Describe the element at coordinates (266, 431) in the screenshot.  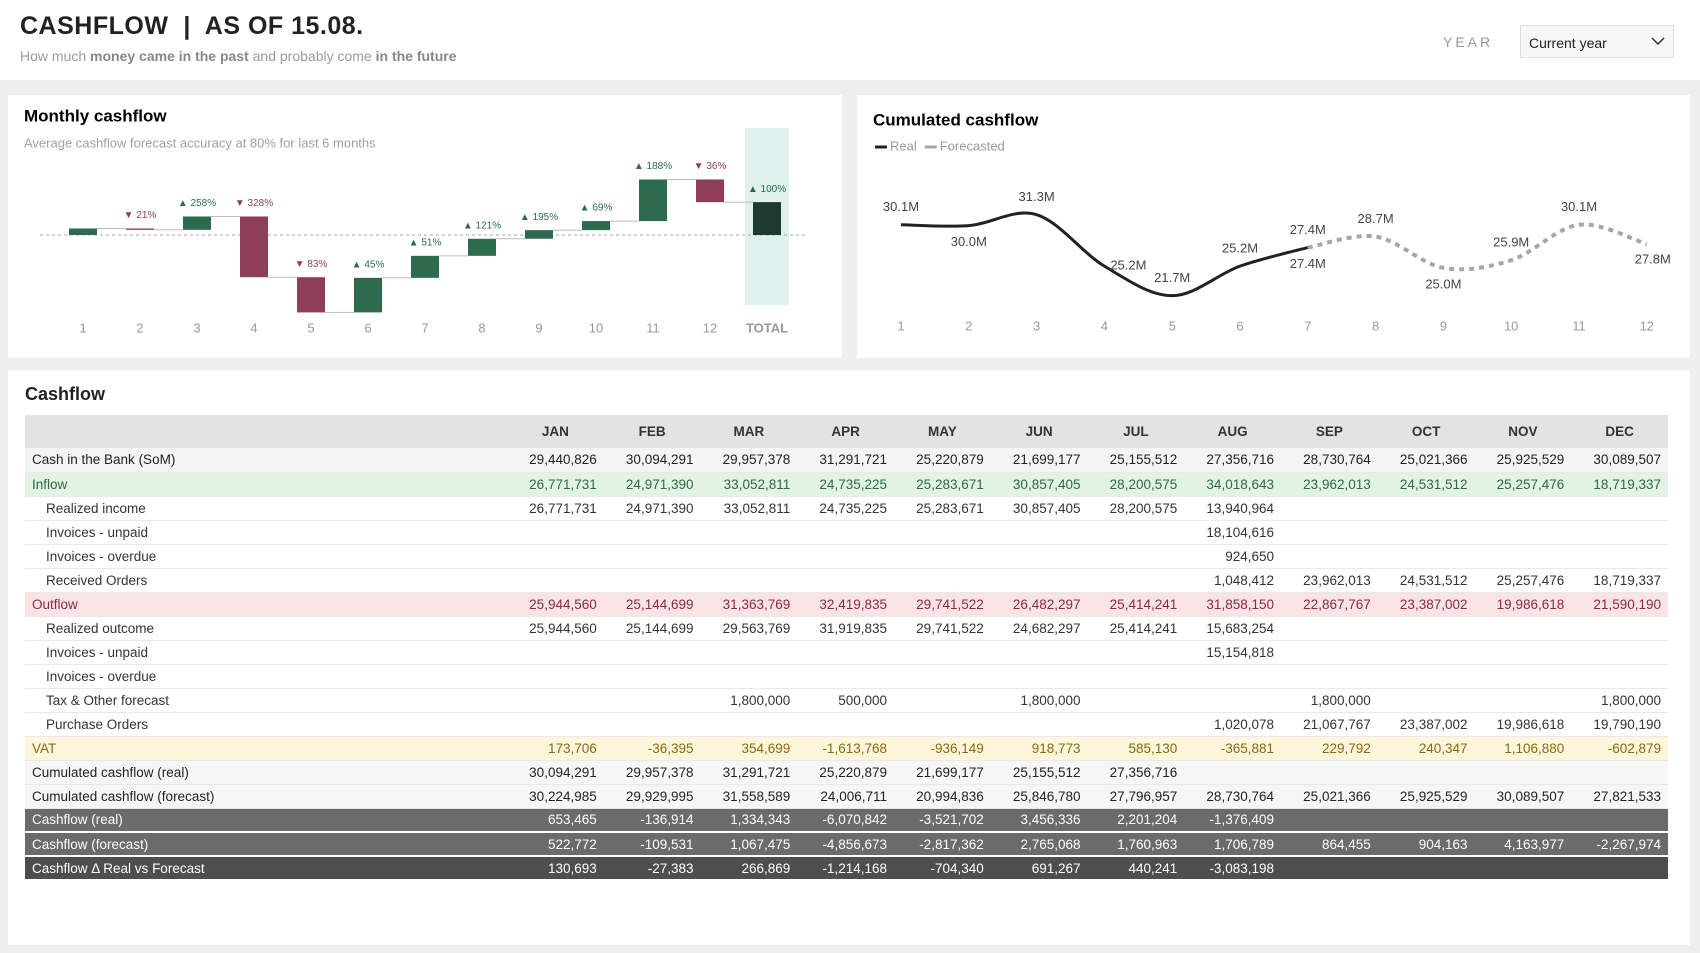
I see `header-cell` at that location.